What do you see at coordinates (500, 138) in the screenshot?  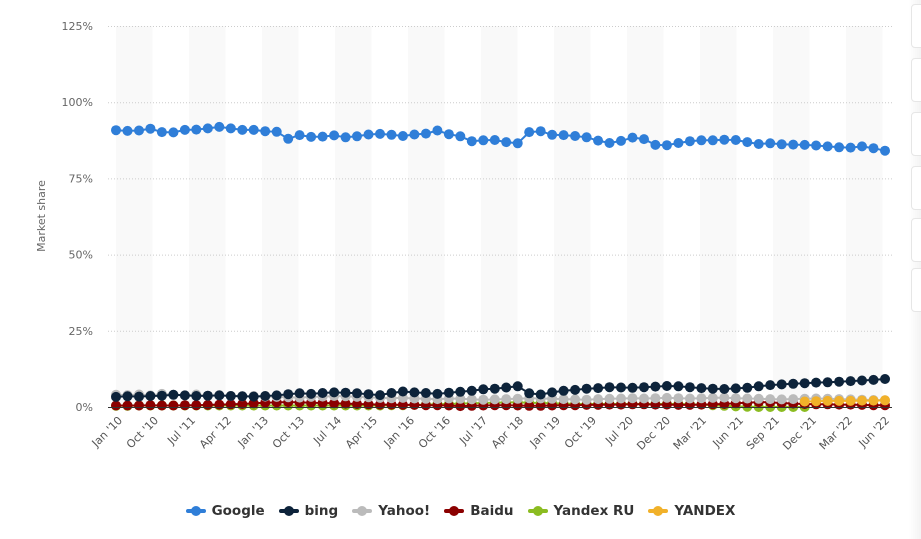 I see `series-google` at bounding box center [500, 138].